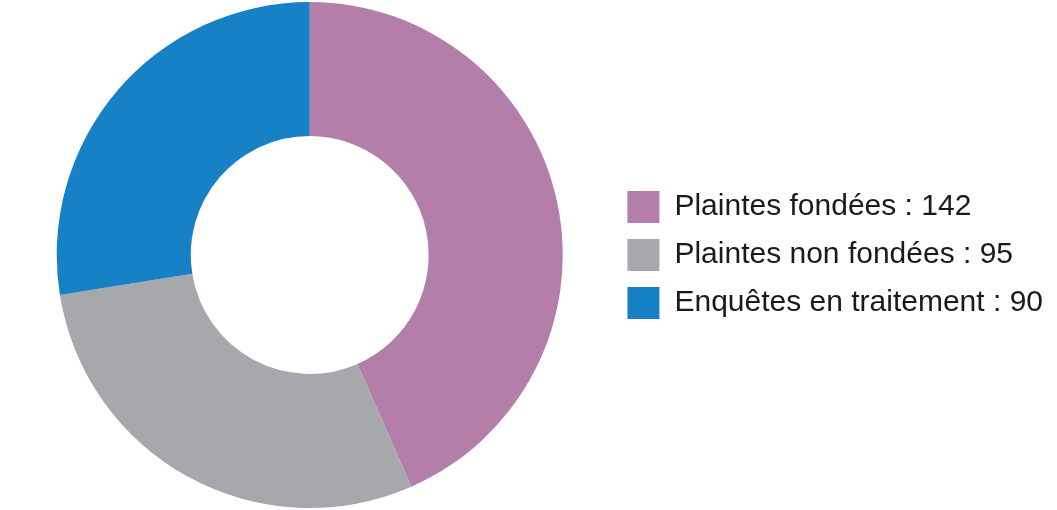 The width and height of the screenshot is (1057, 510). Describe the element at coordinates (859, 301) in the screenshot. I see `legend-label: Enquêtes en traitement : 90` at that location.